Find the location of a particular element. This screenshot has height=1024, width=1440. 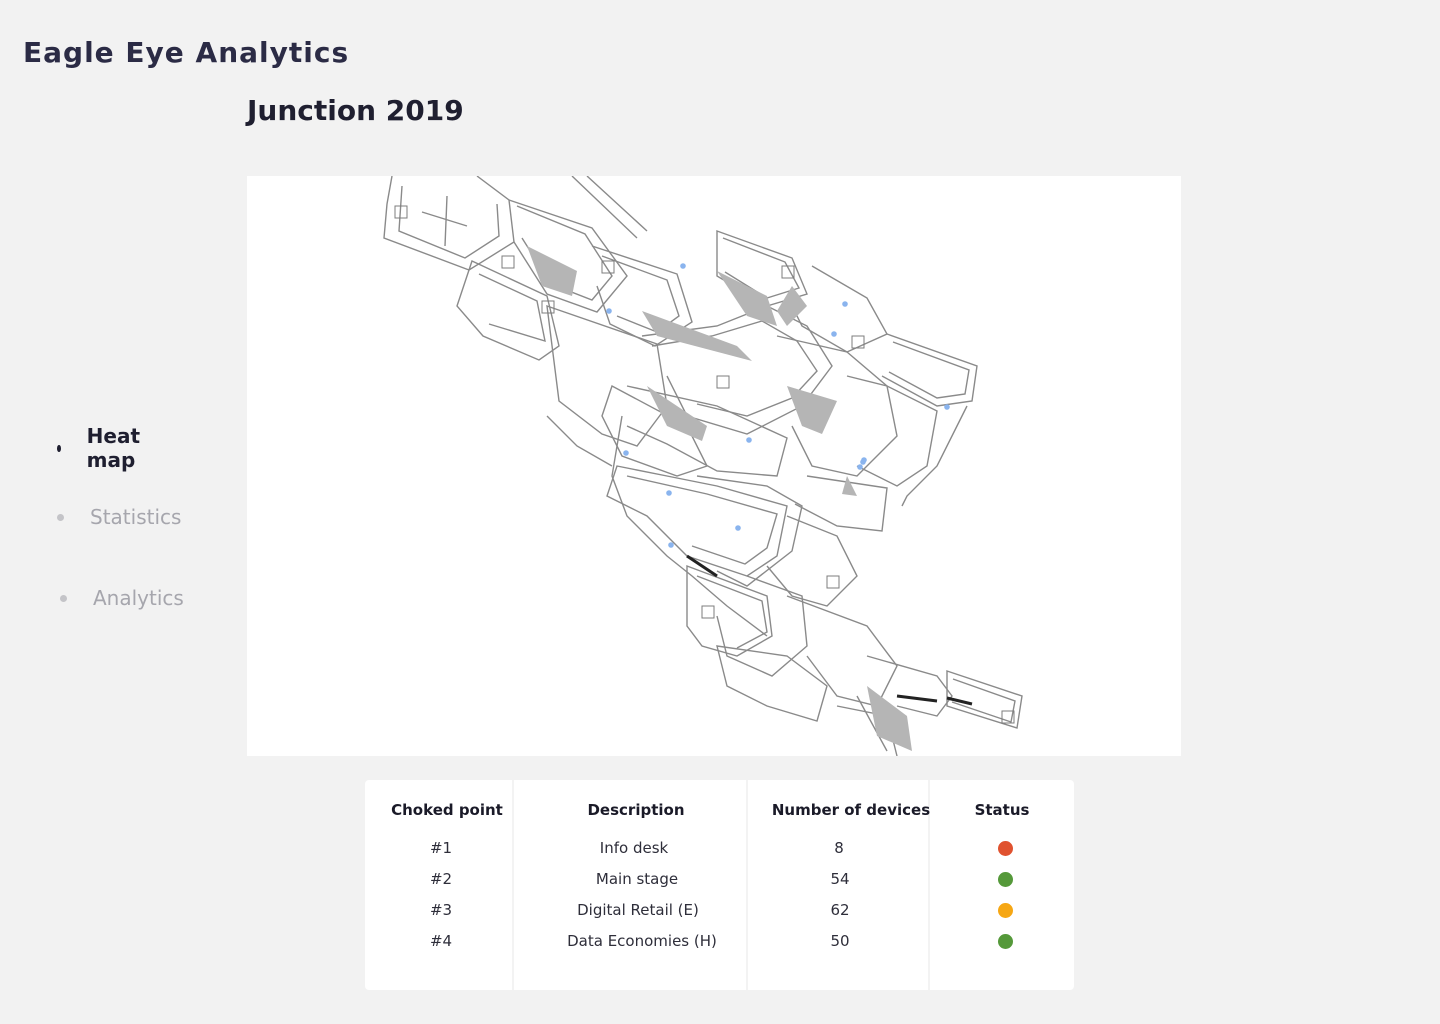

cell-devices: 62 is located at coordinates (840, 910).